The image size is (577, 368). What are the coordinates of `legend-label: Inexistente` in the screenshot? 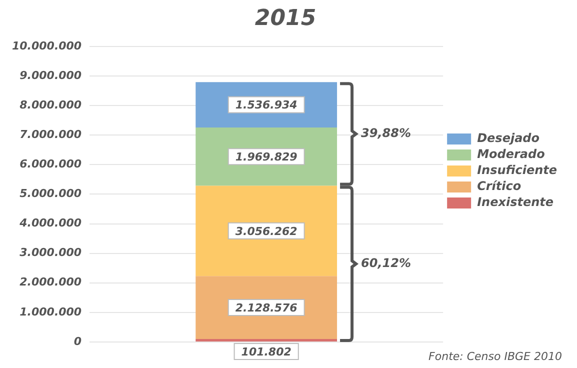 It's located at (515, 202).